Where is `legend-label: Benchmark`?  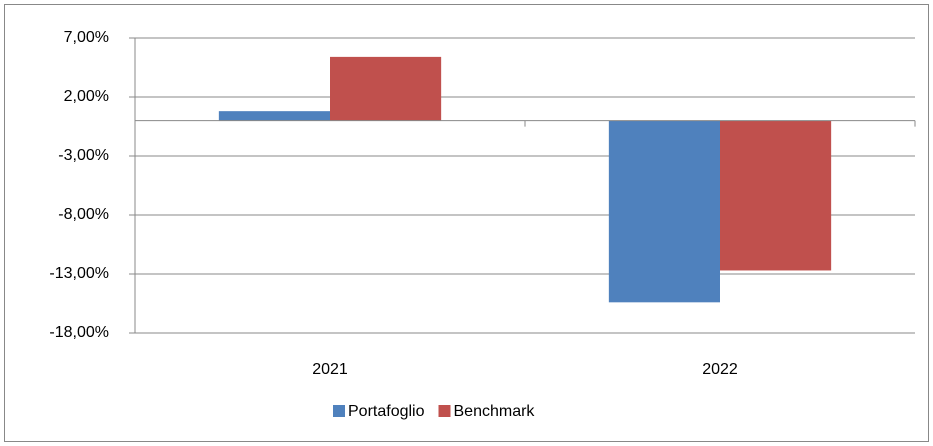 legend-label: Benchmark is located at coordinates (495, 411).